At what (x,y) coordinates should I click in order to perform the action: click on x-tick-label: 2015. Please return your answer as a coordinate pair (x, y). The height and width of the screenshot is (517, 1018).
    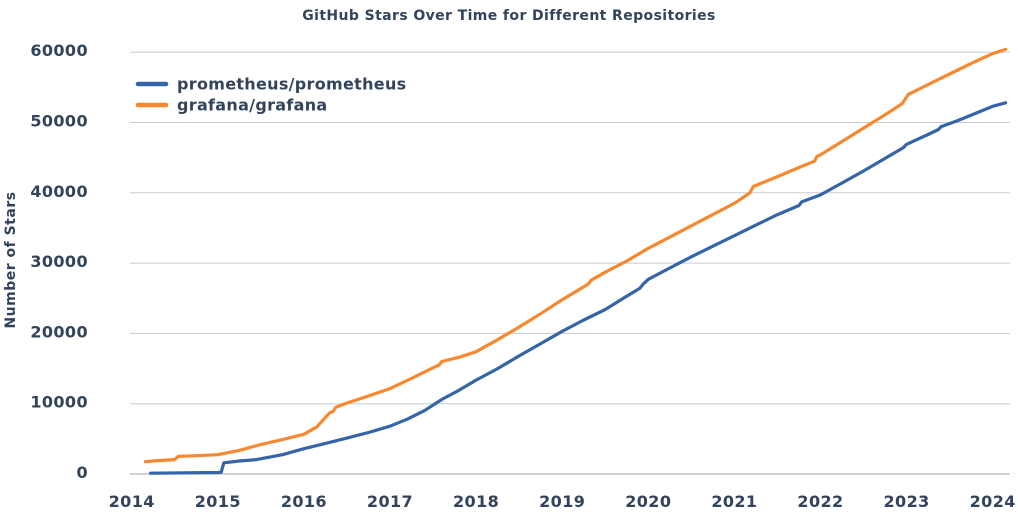
    Looking at the image, I should click on (218, 501).